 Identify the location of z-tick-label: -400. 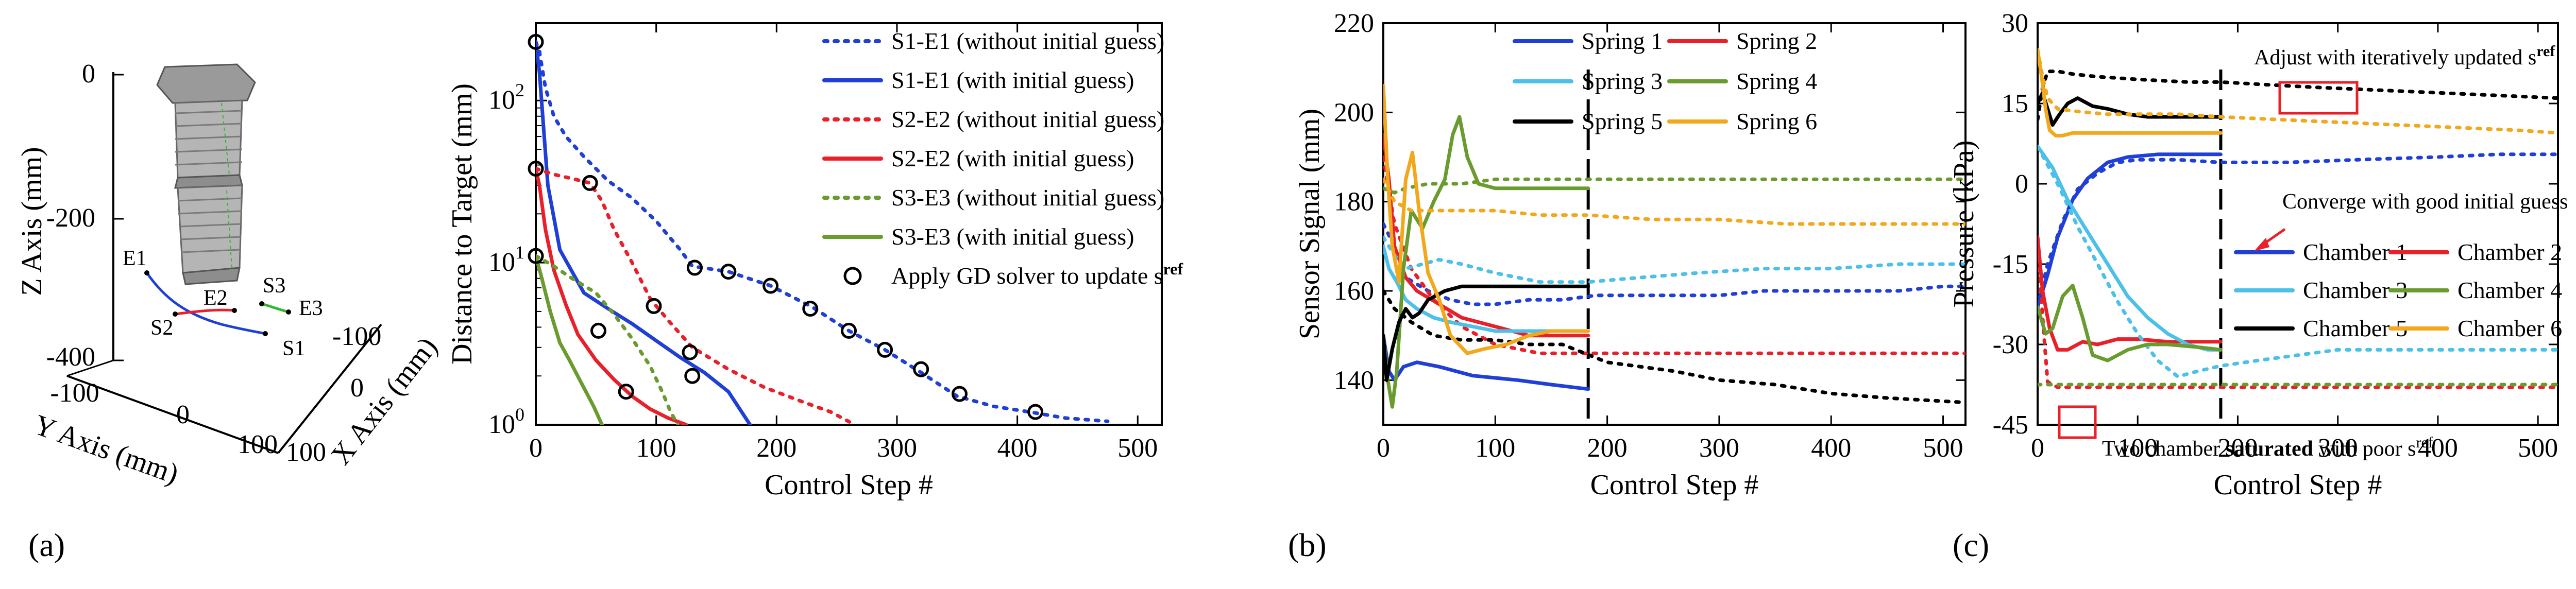
(70, 357).